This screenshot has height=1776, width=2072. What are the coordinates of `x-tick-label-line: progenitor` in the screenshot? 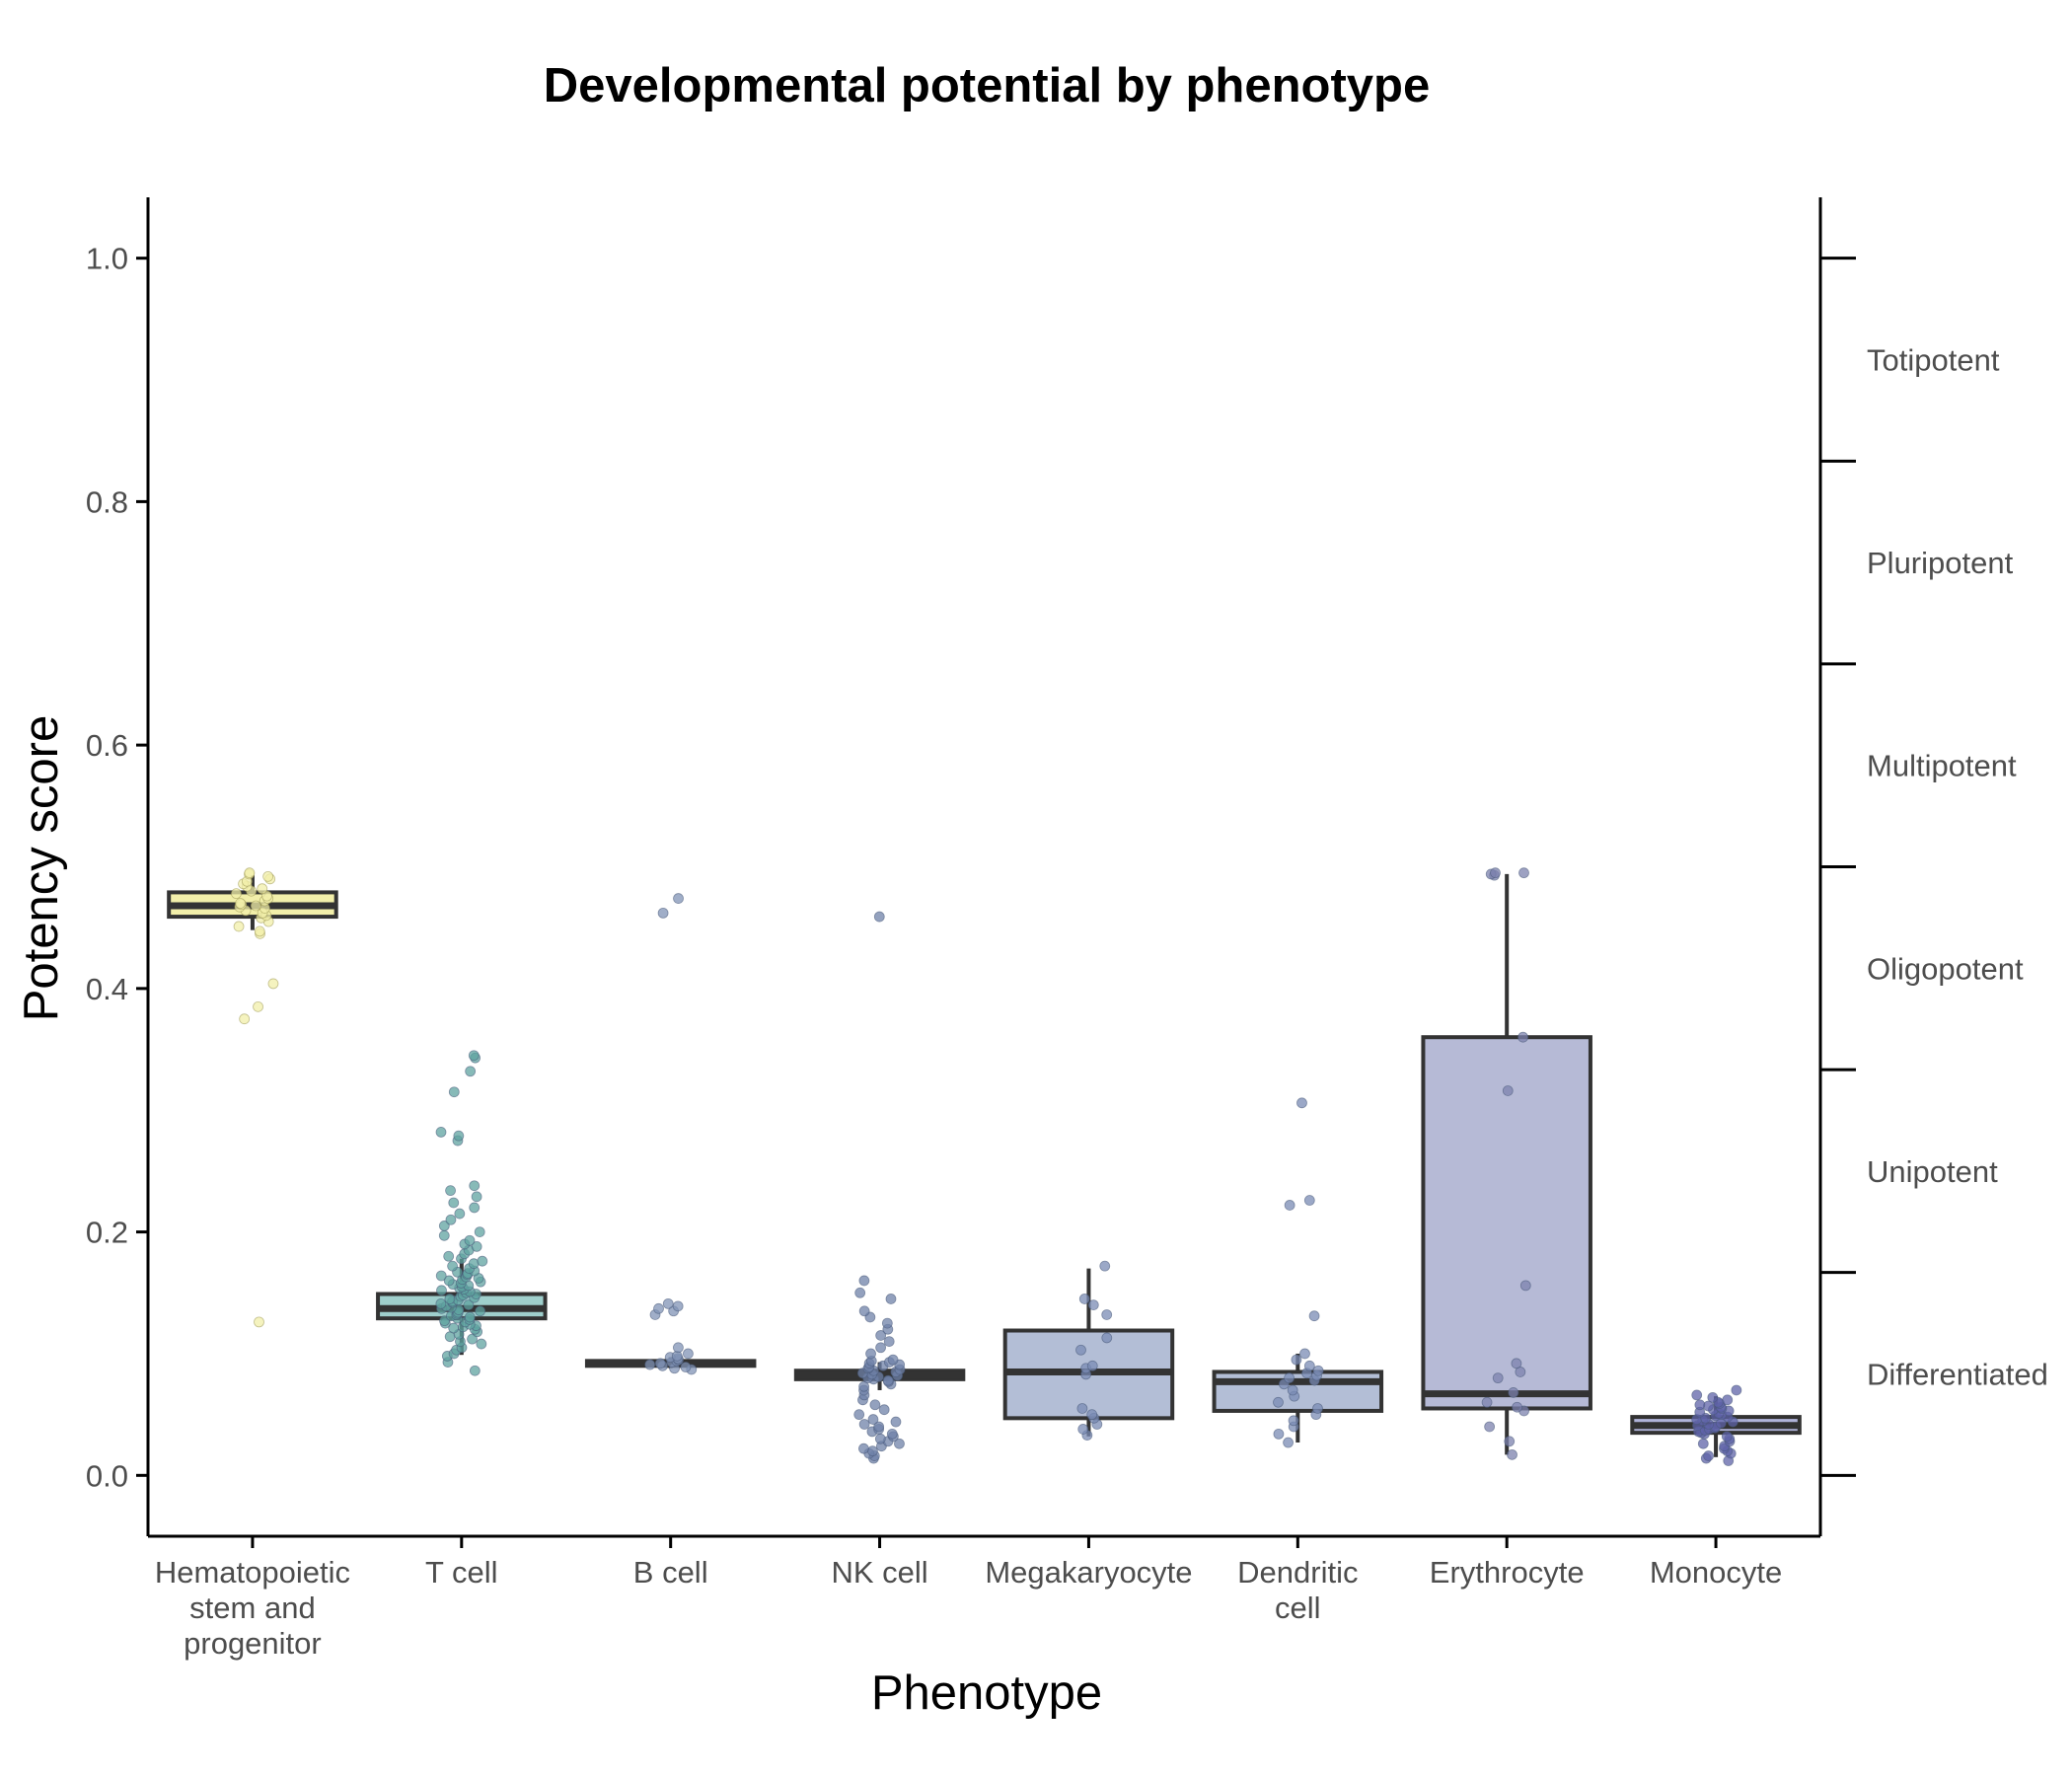 It's located at (253, 1644).